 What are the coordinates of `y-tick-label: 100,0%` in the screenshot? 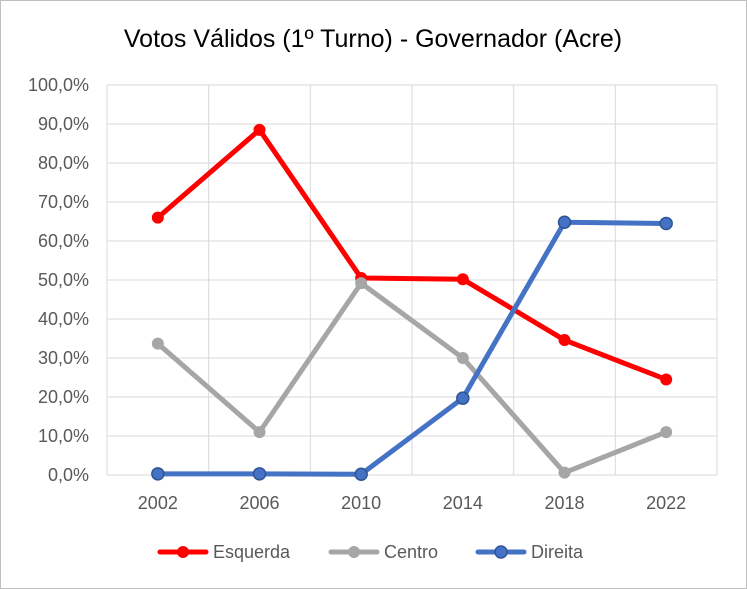 It's located at (58, 85).